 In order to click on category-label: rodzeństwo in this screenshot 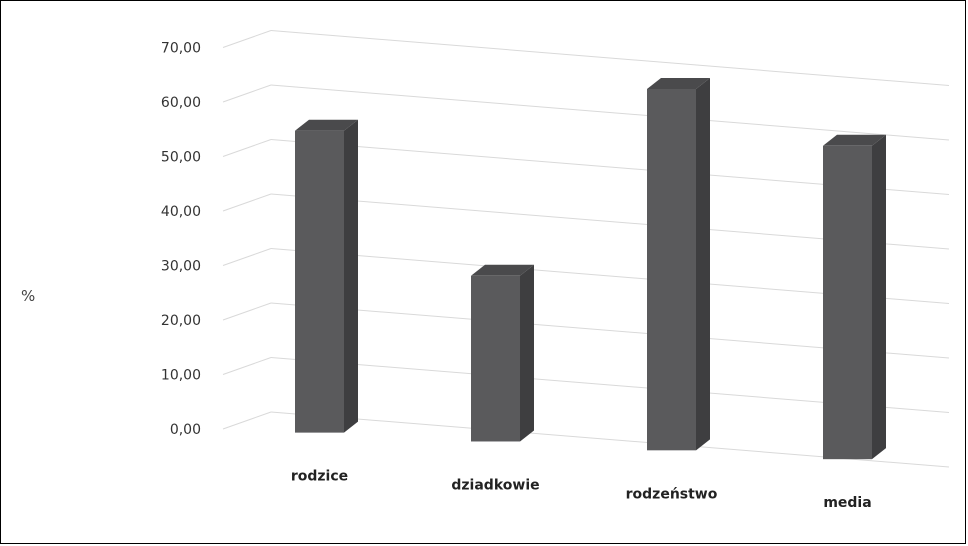, I will do `click(672, 494)`.